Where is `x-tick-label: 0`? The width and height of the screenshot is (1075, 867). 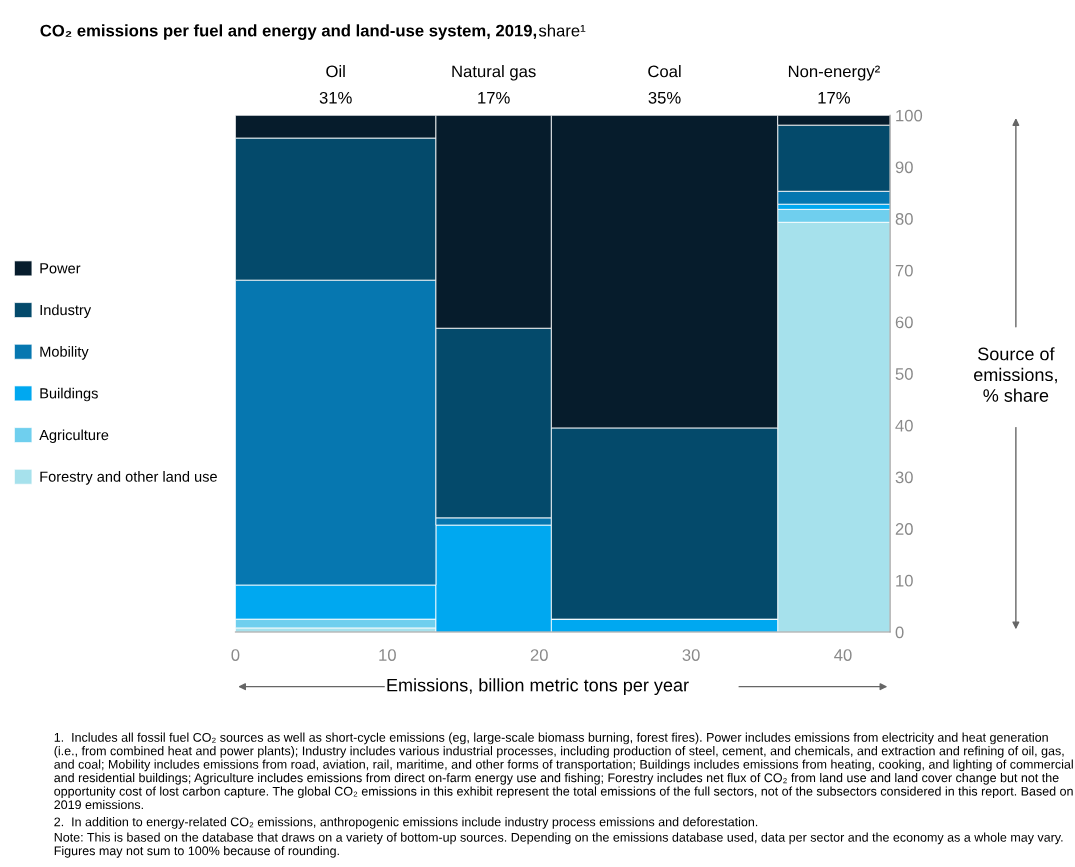 x-tick-label: 0 is located at coordinates (235, 655).